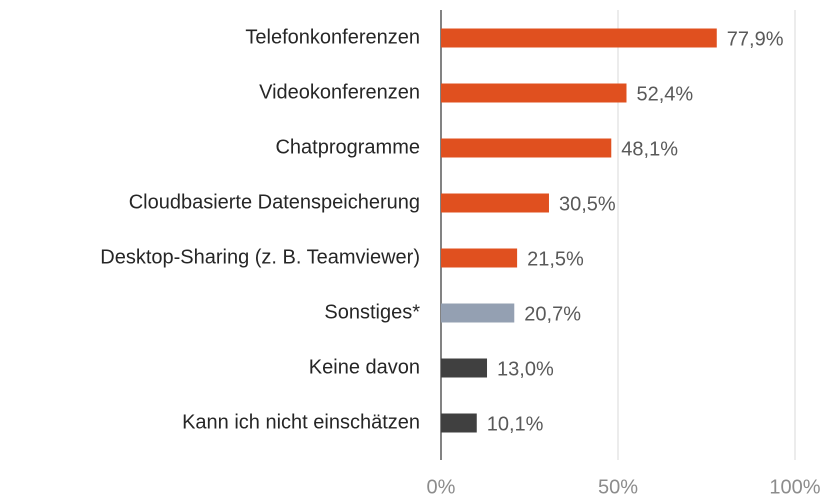 This screenshot has height=499, width=829. What do you see at coordinates (618, 487) in the screenshot?
I see `x-tick-label: 50%` at bounding box center [618, 487].